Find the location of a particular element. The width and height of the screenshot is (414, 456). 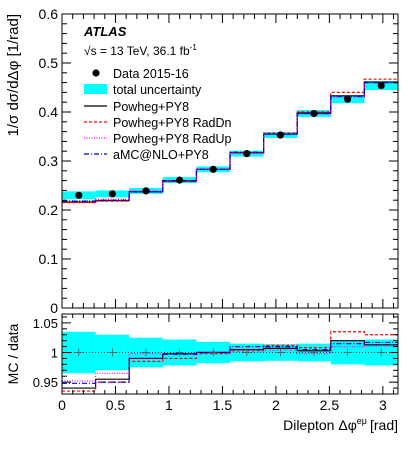

legend-powheg-label: Powheg+PY8 is located at coordinates (151, 107).